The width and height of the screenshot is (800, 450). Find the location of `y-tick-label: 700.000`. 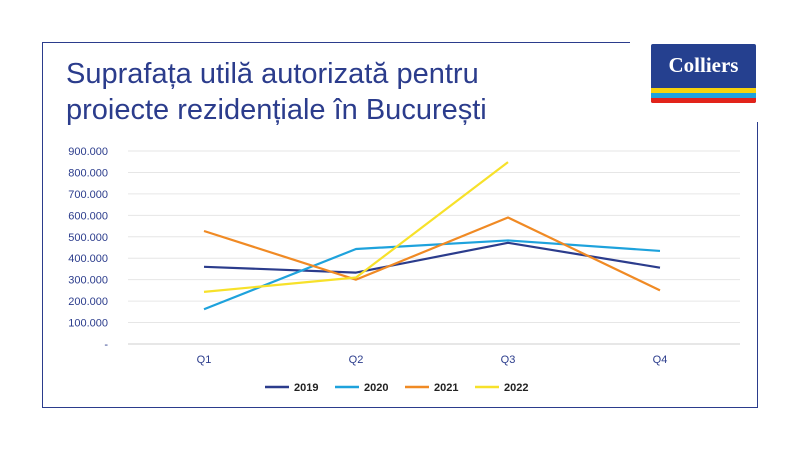

y-tick-label: 700.000 is located at coordinates (88, 195).